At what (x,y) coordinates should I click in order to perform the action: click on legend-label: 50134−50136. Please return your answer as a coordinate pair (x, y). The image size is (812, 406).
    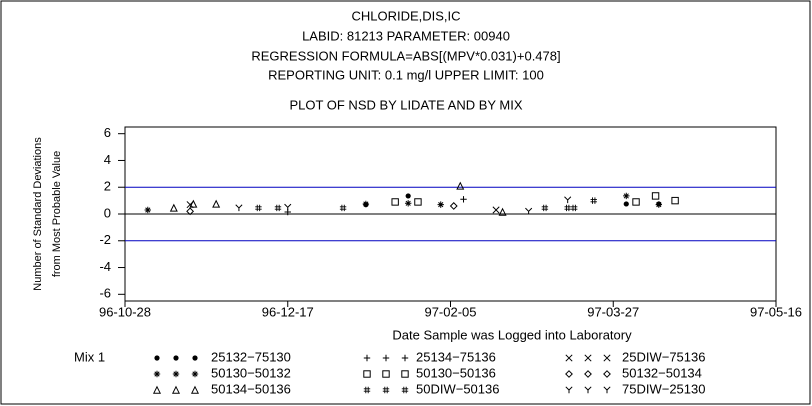
    Looking at the image, I should click on (251, 388).